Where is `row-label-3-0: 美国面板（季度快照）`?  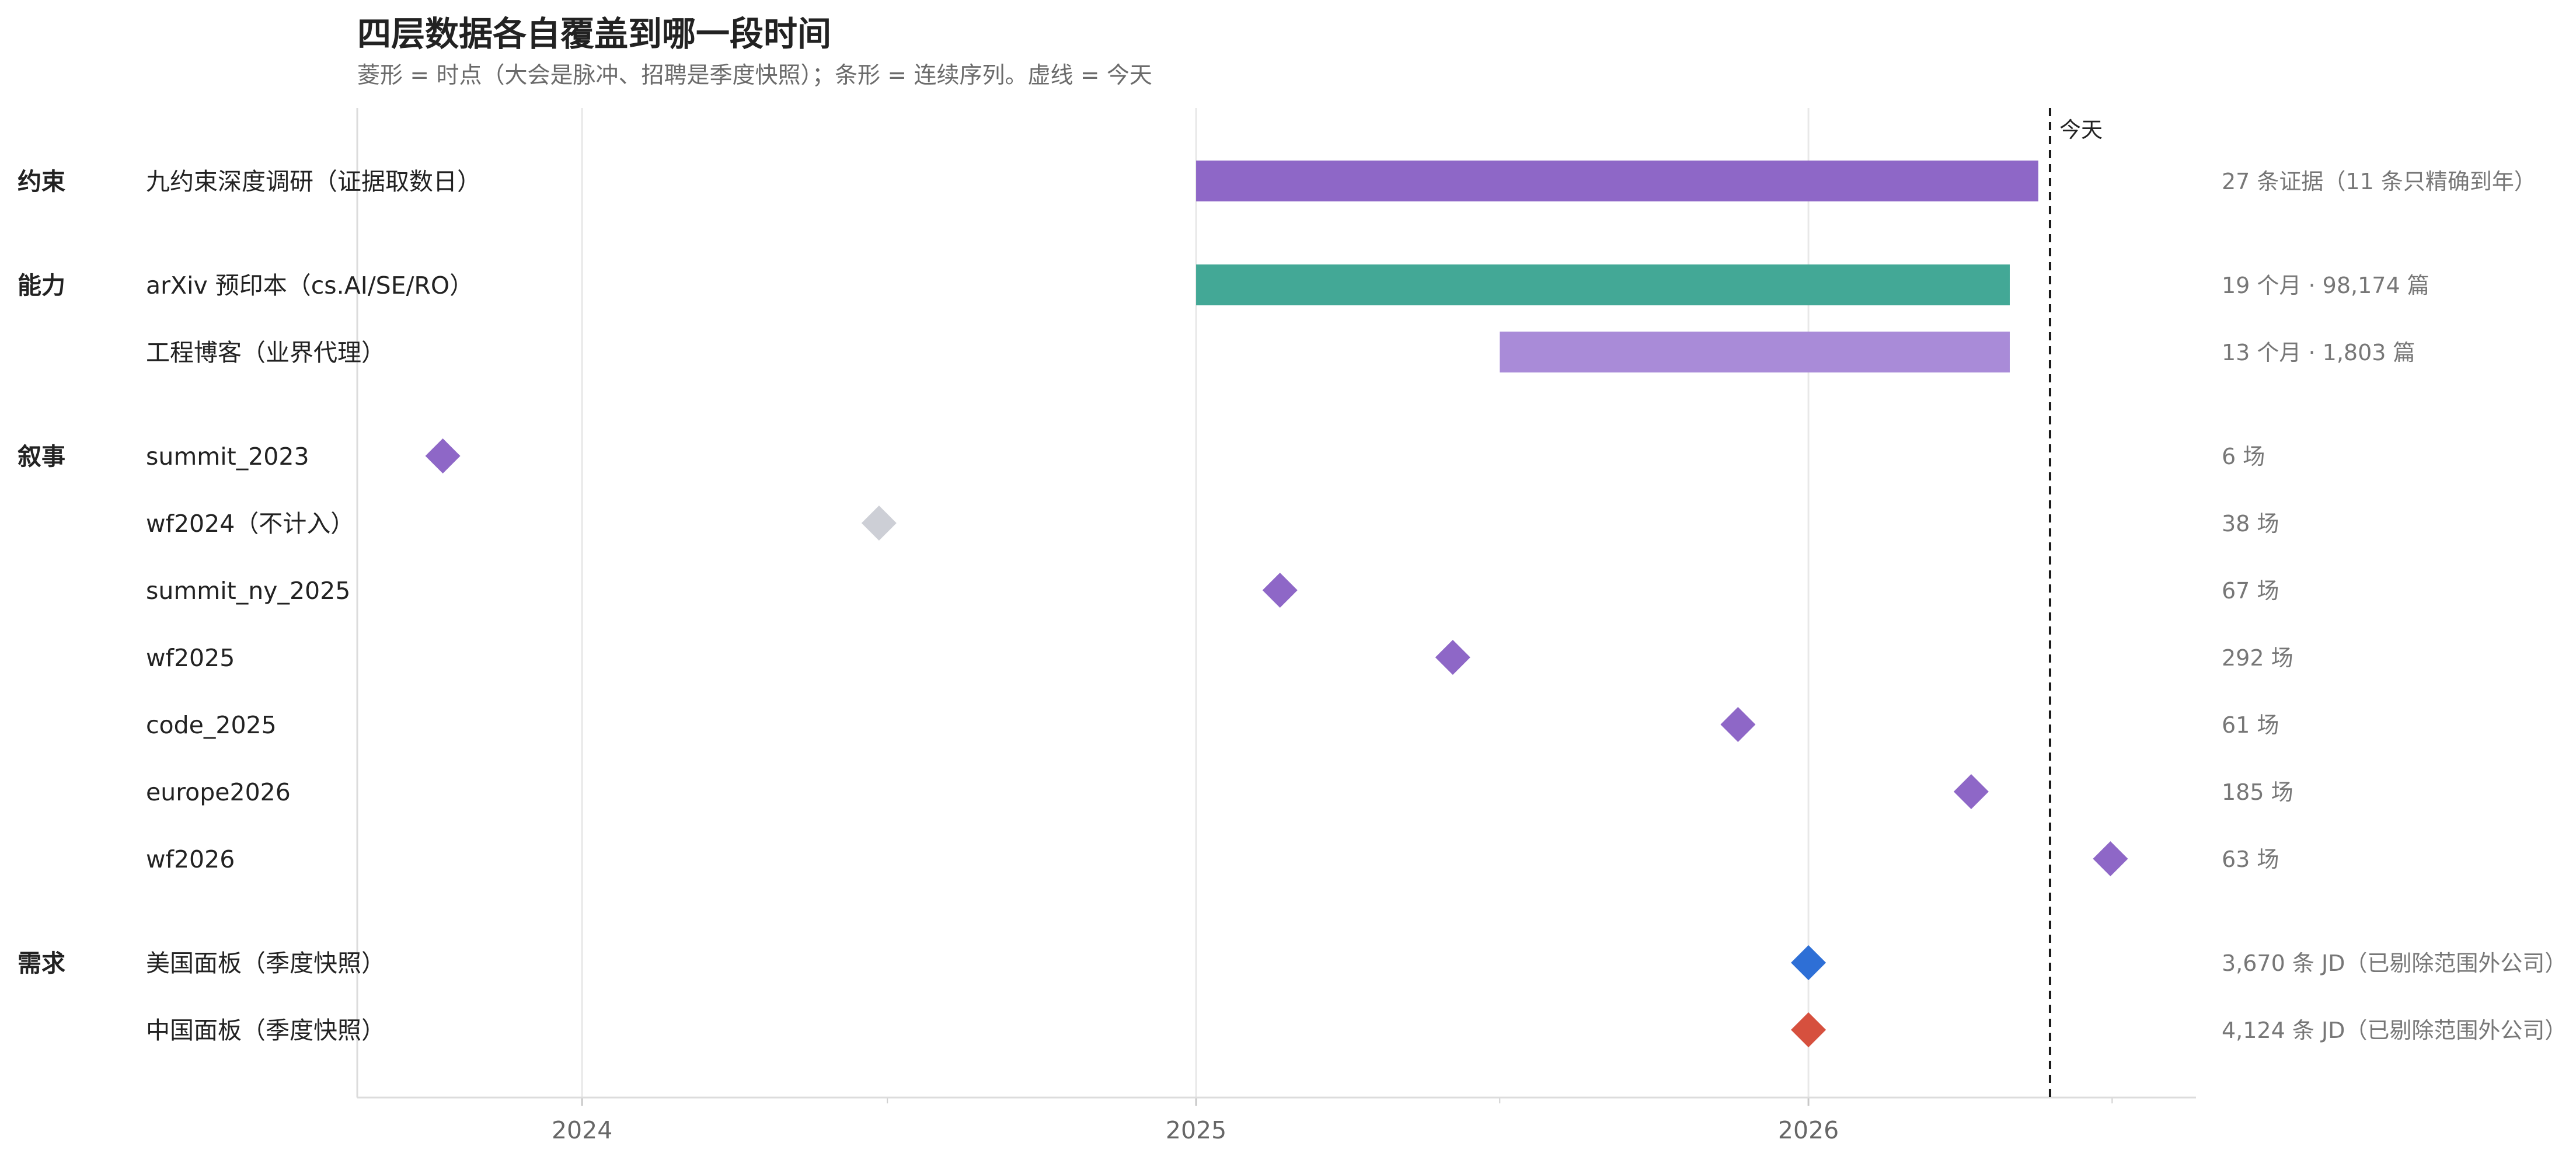
row-label-3-0: 美国面板（季度快照） is located at coordinates (265, 963).